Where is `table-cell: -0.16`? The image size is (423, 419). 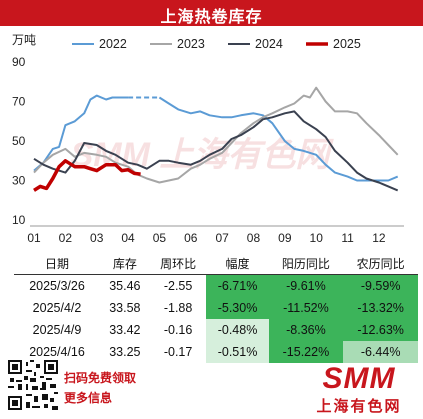 table-cell: -0.16 is located at coordinates (178, 330).